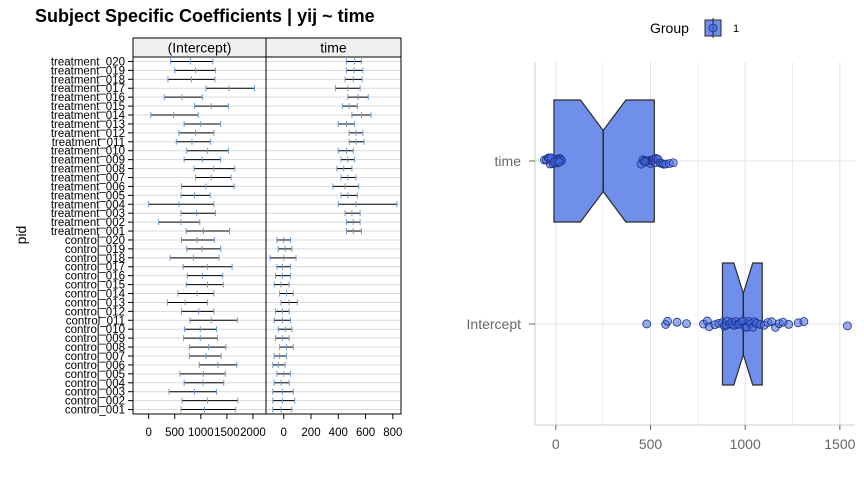 This screenshot has height=480, width=864. What do you see at coordinates (338, 433) in the screenshot?
I see `x-tick-label: 400` at bounding box center [338, 433].